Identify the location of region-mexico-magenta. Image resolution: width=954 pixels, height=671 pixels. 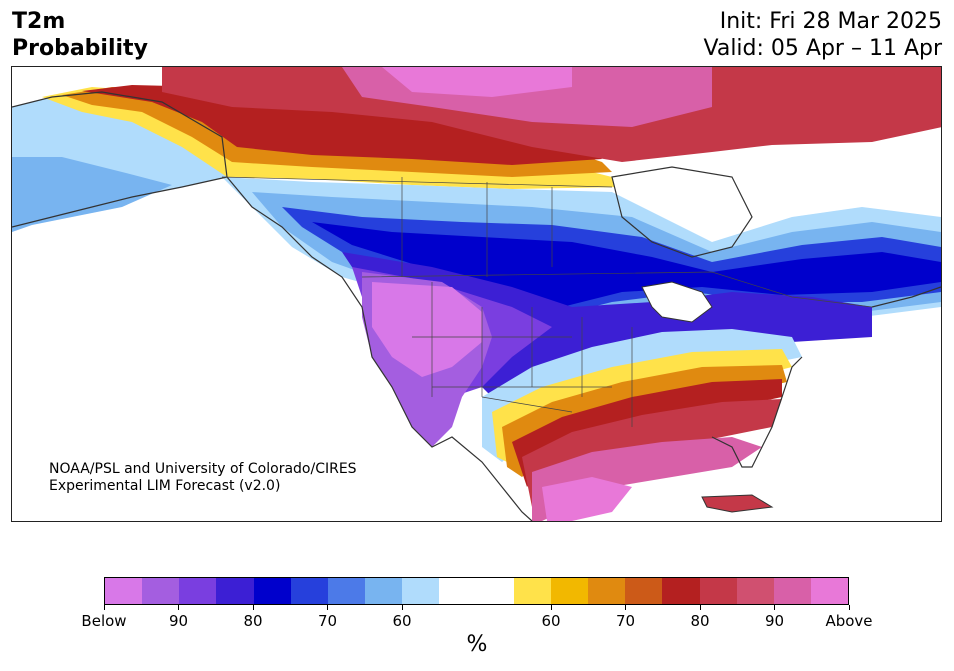
(587, 499).